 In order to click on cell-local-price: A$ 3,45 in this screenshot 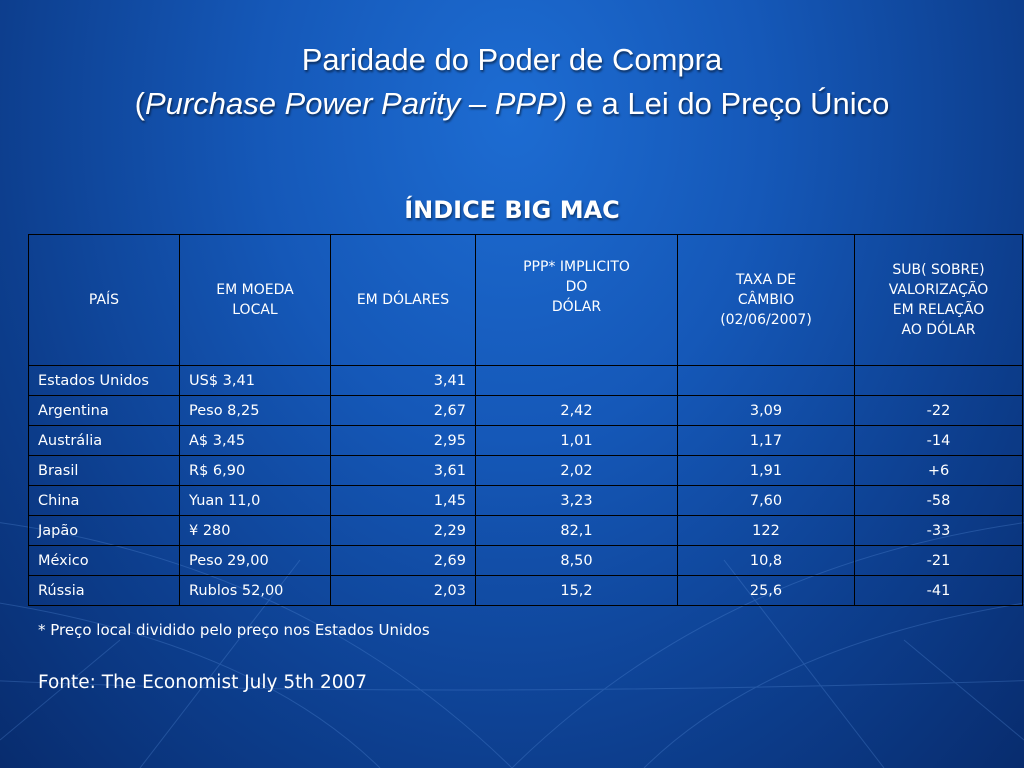, I will do `click(255, 440)`.